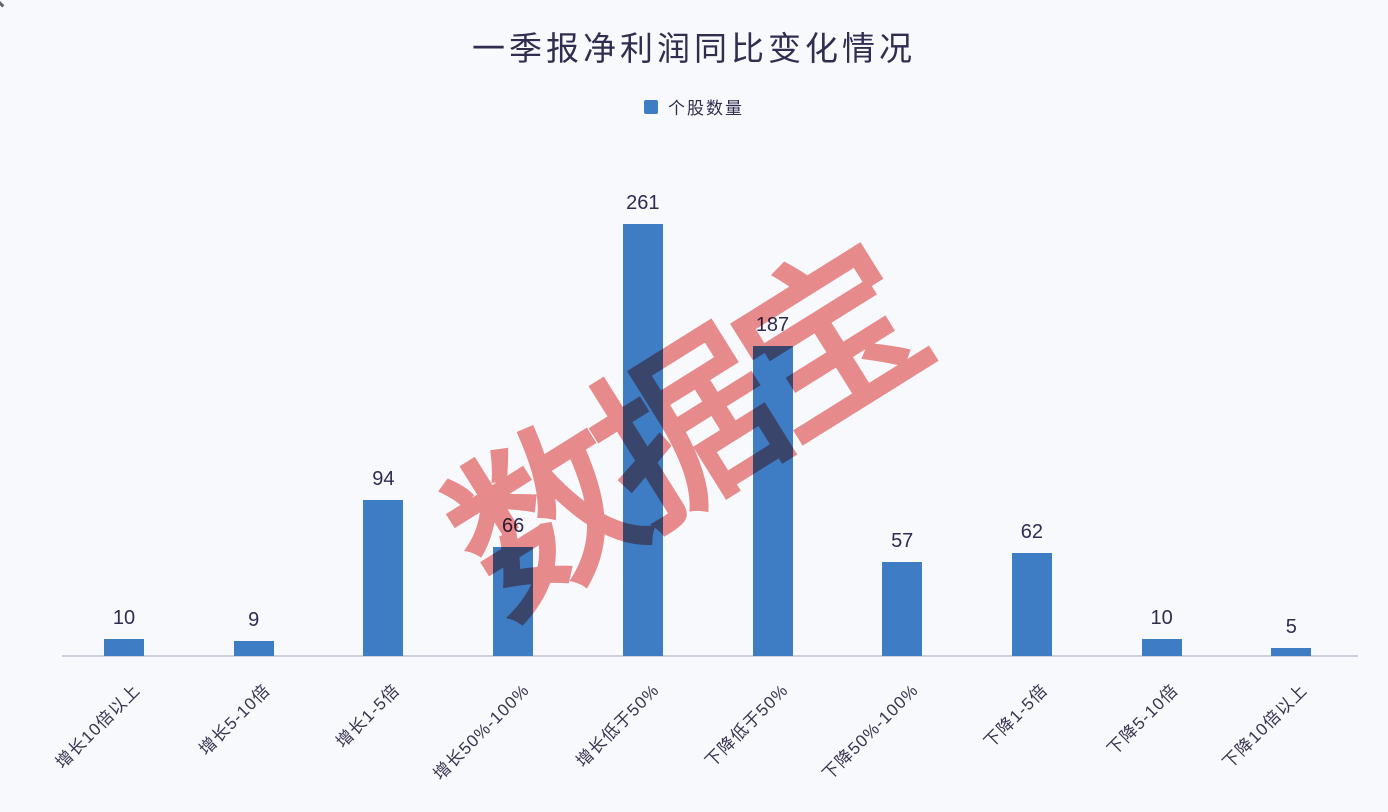 The width and height of the screenshot is (1388, 812). What do you see at coordinates (1142, 720) in the screenshot?
I see `x-axis-tick-label: 下降5-10倍` at bounding box center [1142, 720].